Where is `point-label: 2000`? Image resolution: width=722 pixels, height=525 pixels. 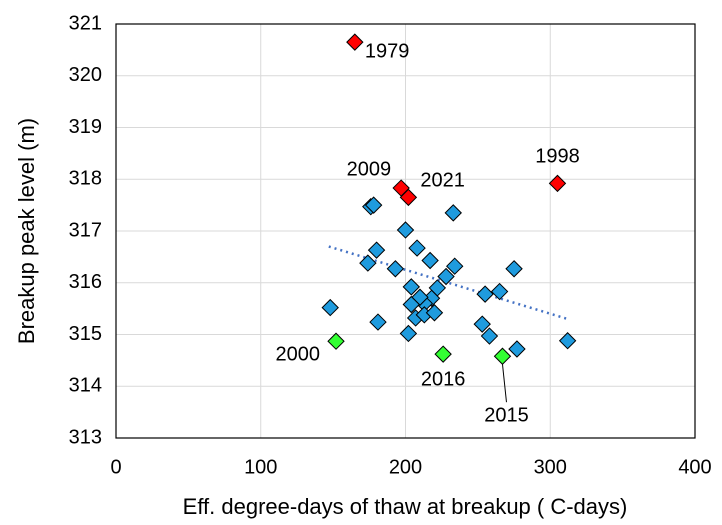 point-label: 2000 is located at coordinates (298, 355).